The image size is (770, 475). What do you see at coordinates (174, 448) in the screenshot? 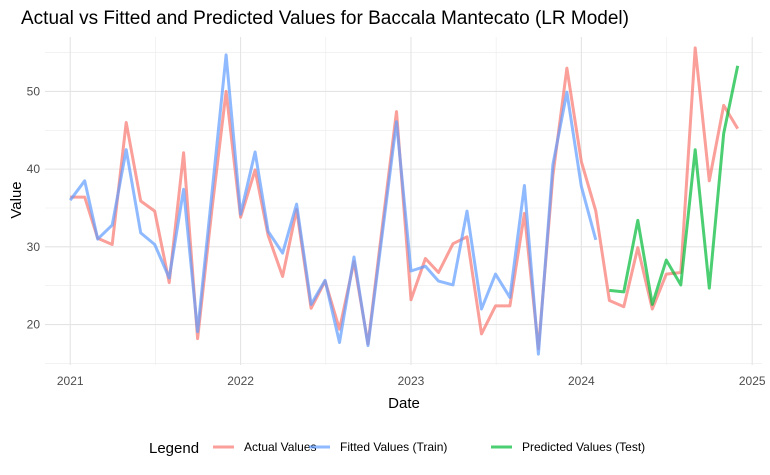
I see `legend-title: Legend` at bounding box center [174, 448].